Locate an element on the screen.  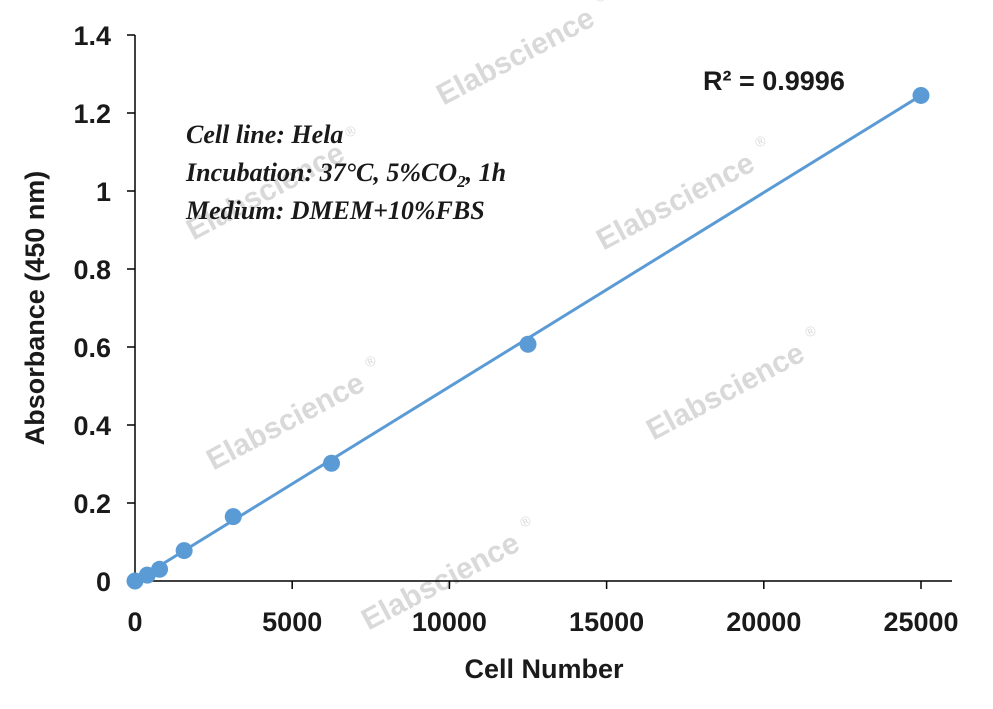
annotation-incubation-suffix: , 1h is located at coordinates (485, 172).